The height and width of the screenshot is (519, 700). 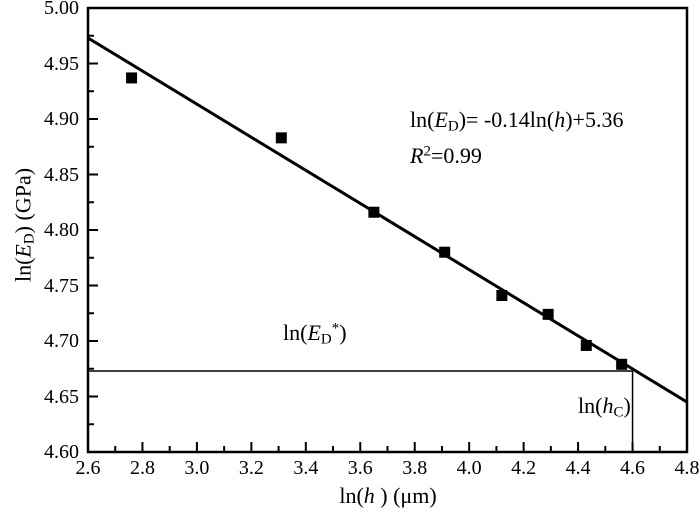 What do you see at coordinates (456, 155) in the screenshot?
I see `text-segment: =0.99` at bounding box center [456, 155].